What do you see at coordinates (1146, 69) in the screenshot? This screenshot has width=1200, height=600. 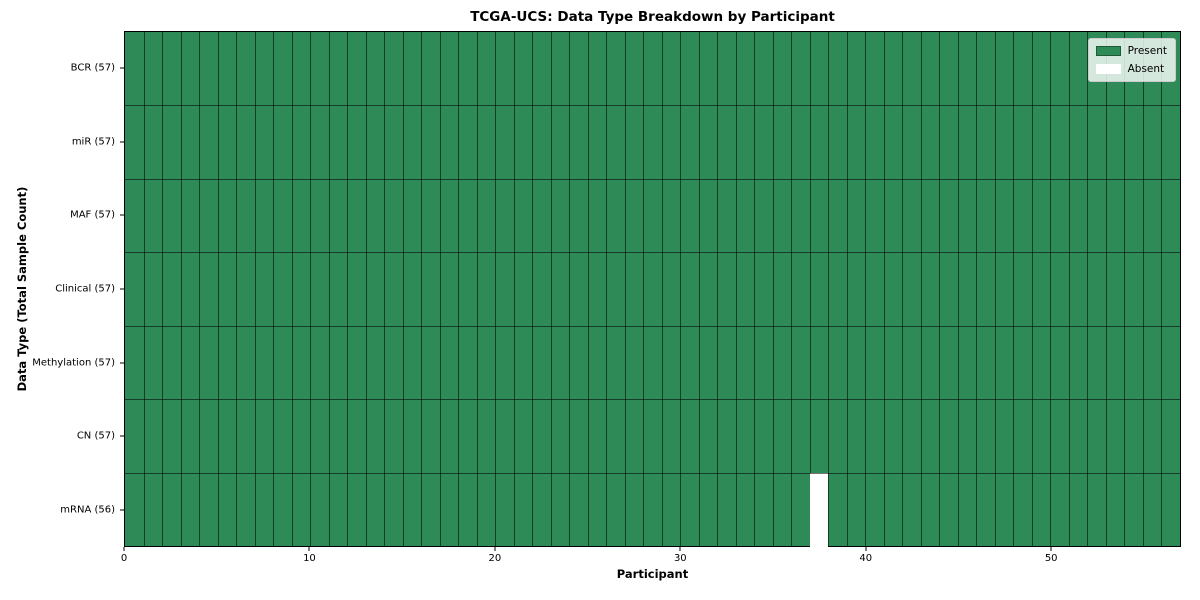 I see `legend-label: Absent` at bounding box center [1146, 69].